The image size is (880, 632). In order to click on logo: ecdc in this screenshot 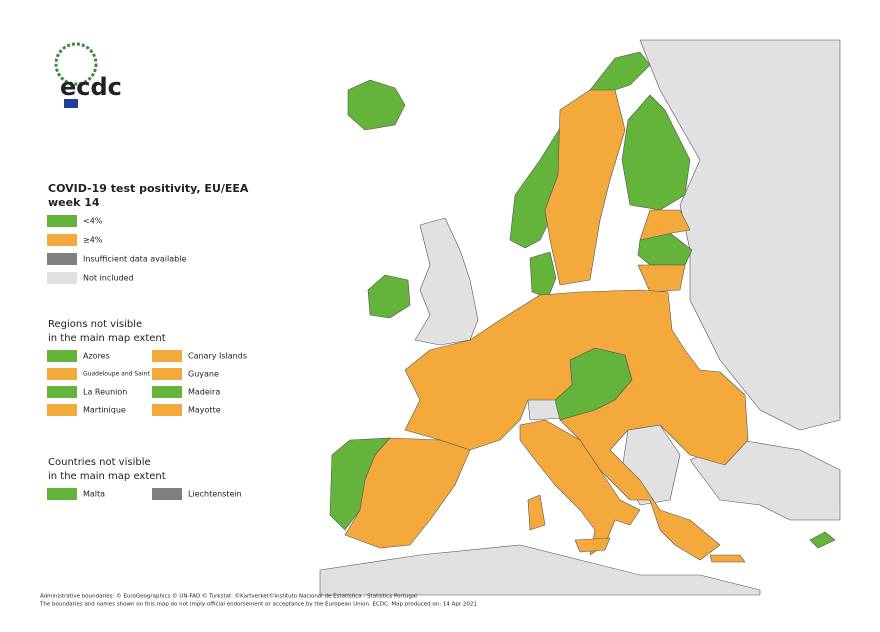, I will do `click(88, 75)`.